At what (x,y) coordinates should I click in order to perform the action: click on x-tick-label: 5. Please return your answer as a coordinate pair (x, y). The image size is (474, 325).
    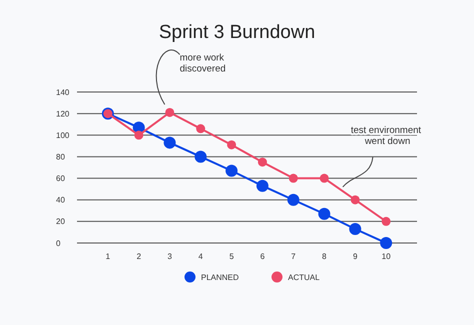
    Looking at the image, I should click on (231, 256).